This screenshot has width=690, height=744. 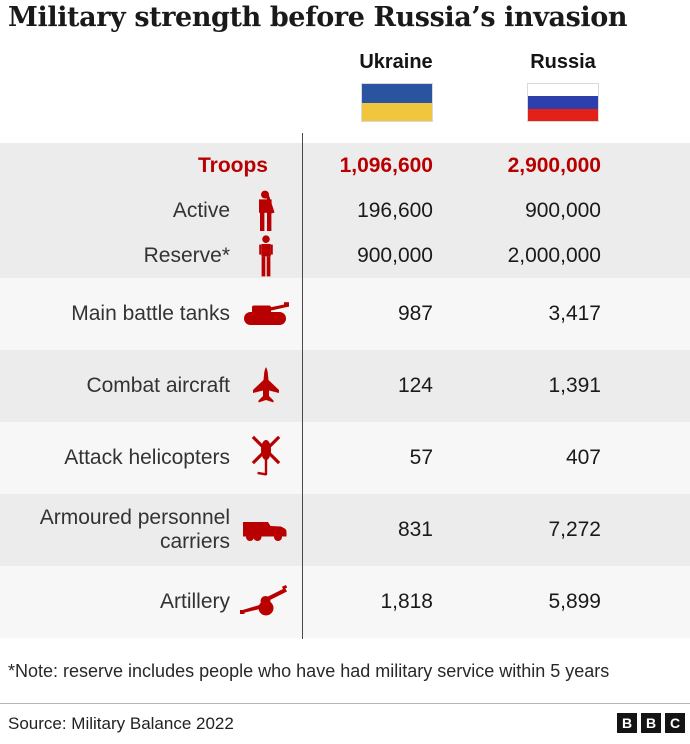 What do you see at coordinates (201, 210) in the screenshot?
I see `row-label: Active` at bounding box center [201, 210].